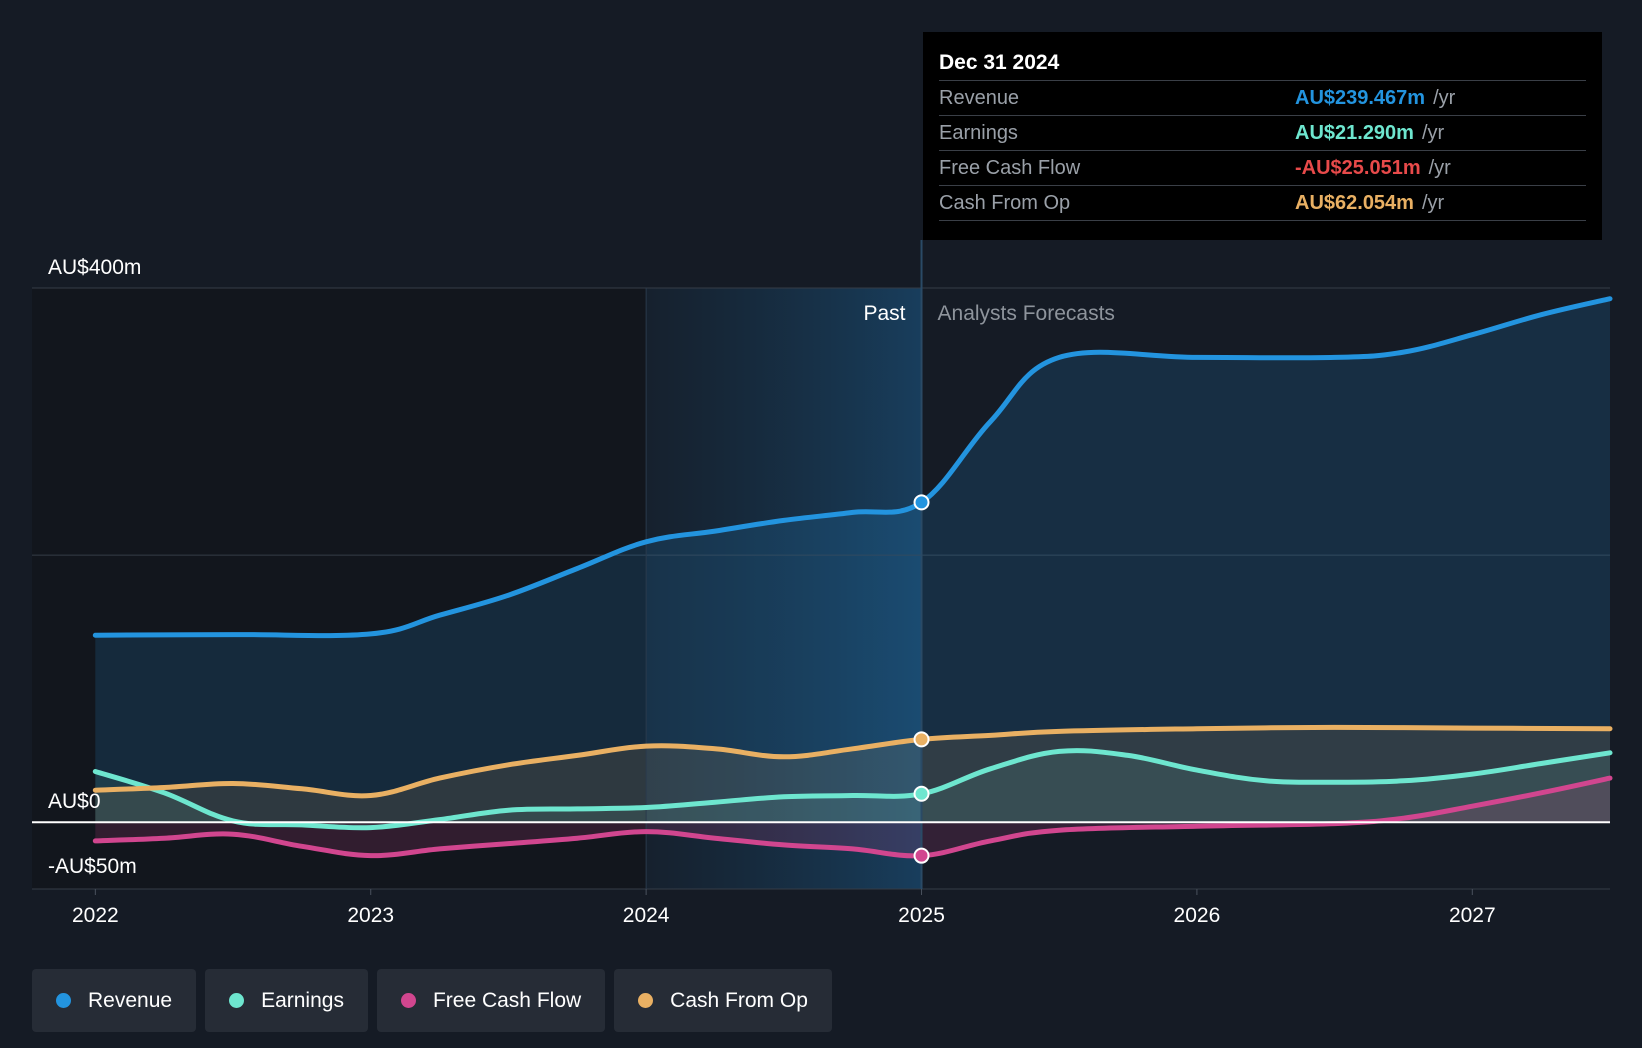 The width and height of the screenshot is (1642, 1048). I want to click on series-line-free-cash-flow, so click(852, 817).